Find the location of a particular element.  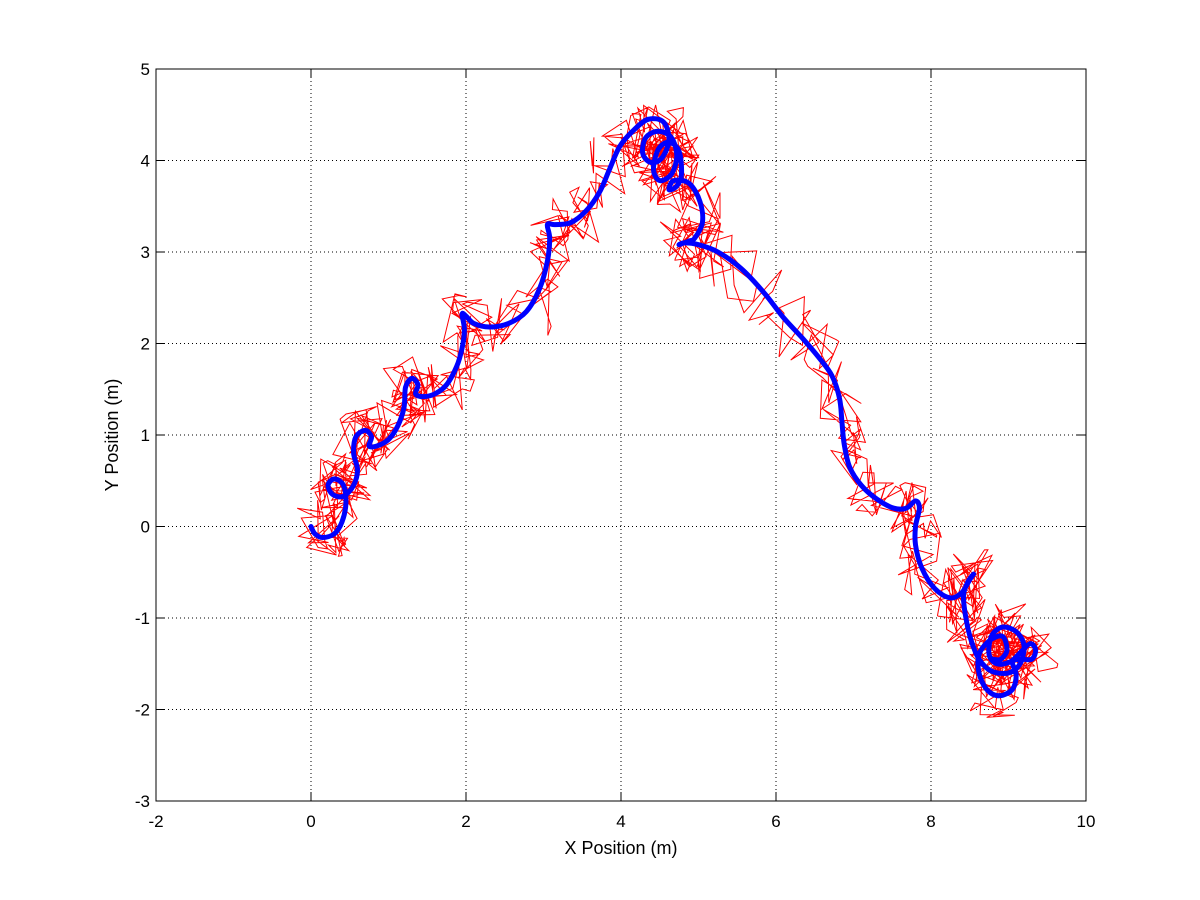

x-tick-label: 2 is located at coordinates (465, 821).